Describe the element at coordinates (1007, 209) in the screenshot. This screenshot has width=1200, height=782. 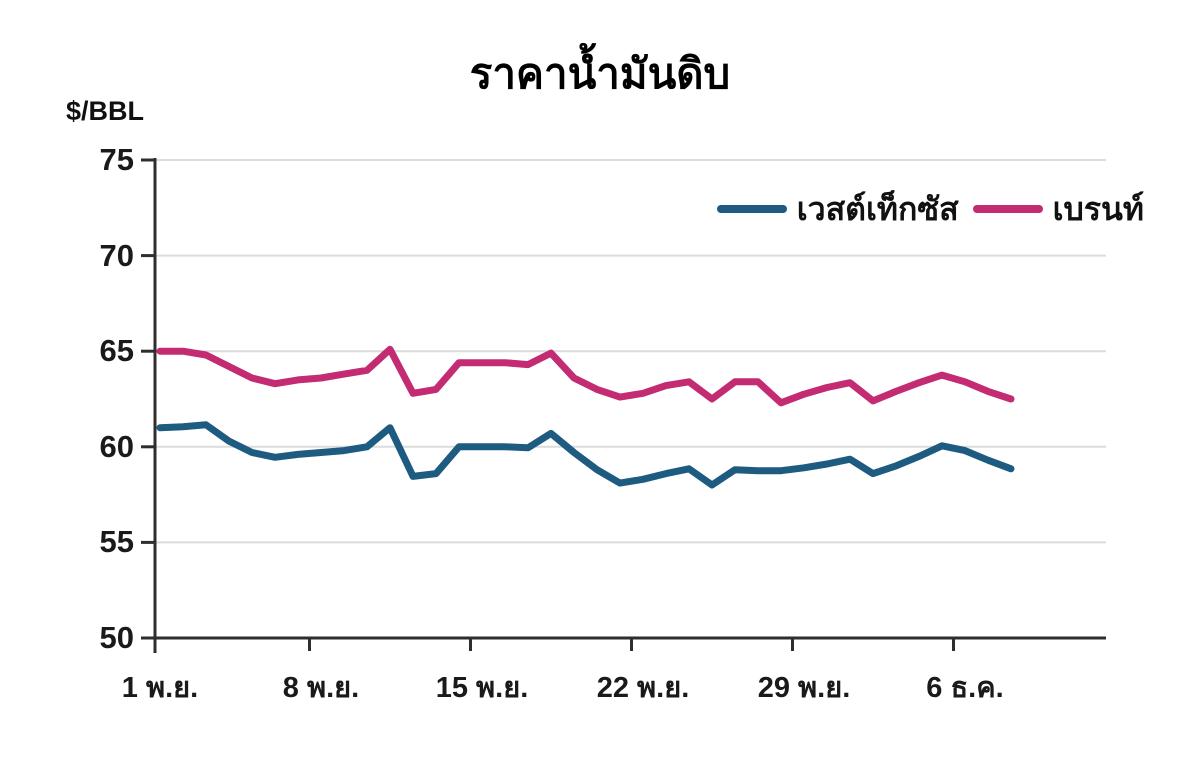
I see `brent-line-swatch-icon` at that location.